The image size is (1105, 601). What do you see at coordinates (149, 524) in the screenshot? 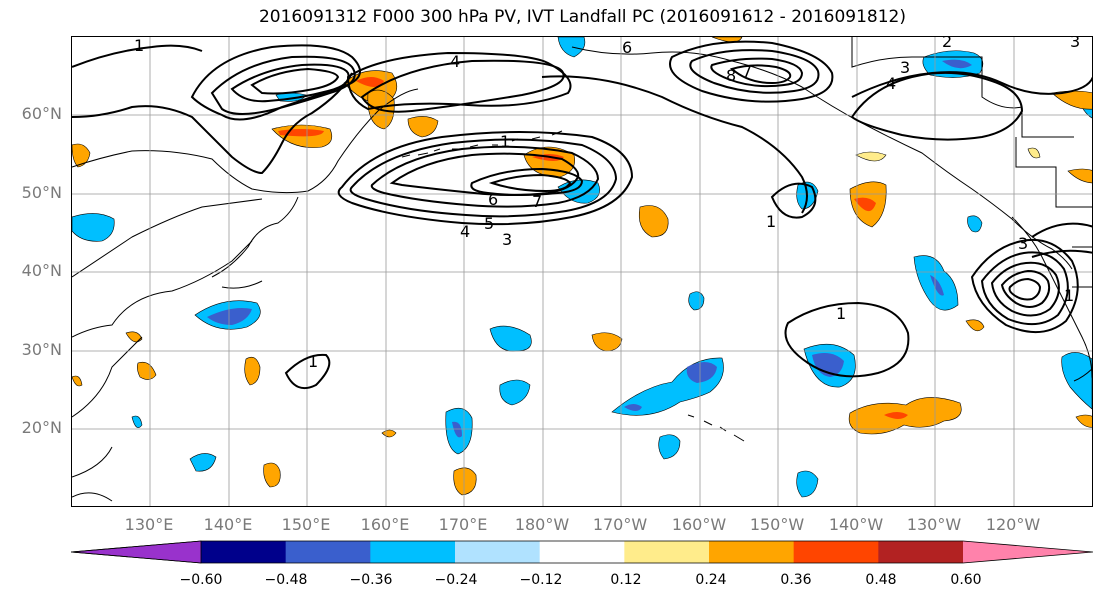
I see `lon-label-130e: 130°E` at bounding box center [149, 524].